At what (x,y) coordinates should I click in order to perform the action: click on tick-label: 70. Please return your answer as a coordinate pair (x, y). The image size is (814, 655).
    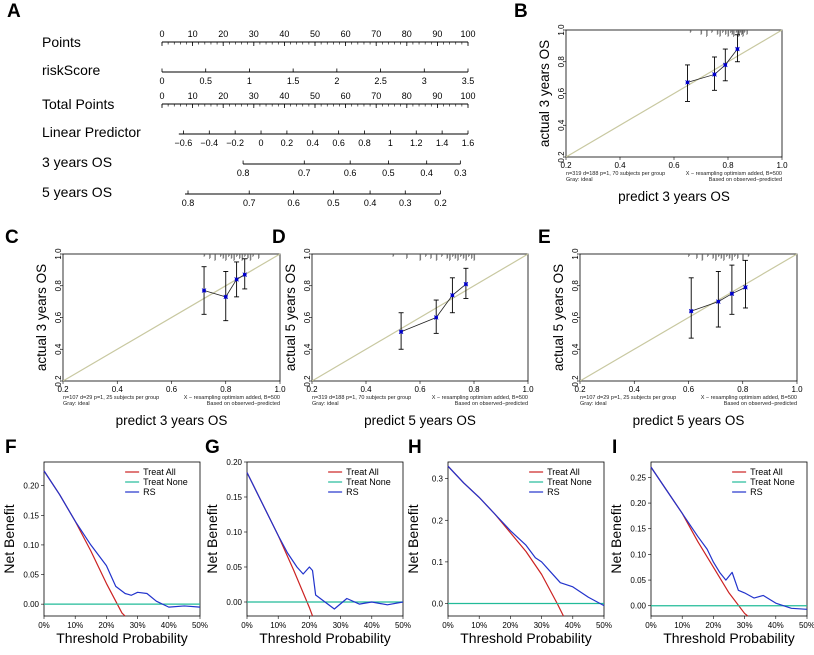
    Looking at the image, I should click on (376, 34).